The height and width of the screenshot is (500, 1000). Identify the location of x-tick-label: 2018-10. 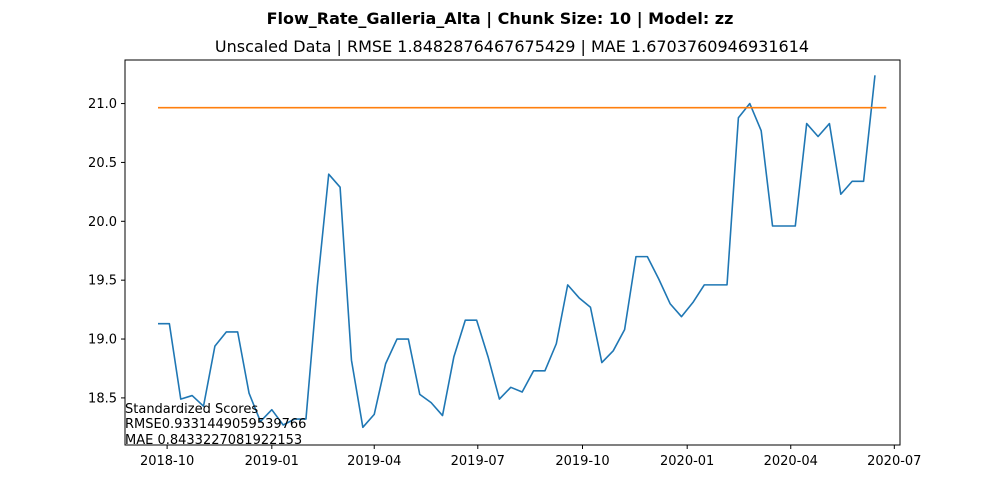
(167, 461).